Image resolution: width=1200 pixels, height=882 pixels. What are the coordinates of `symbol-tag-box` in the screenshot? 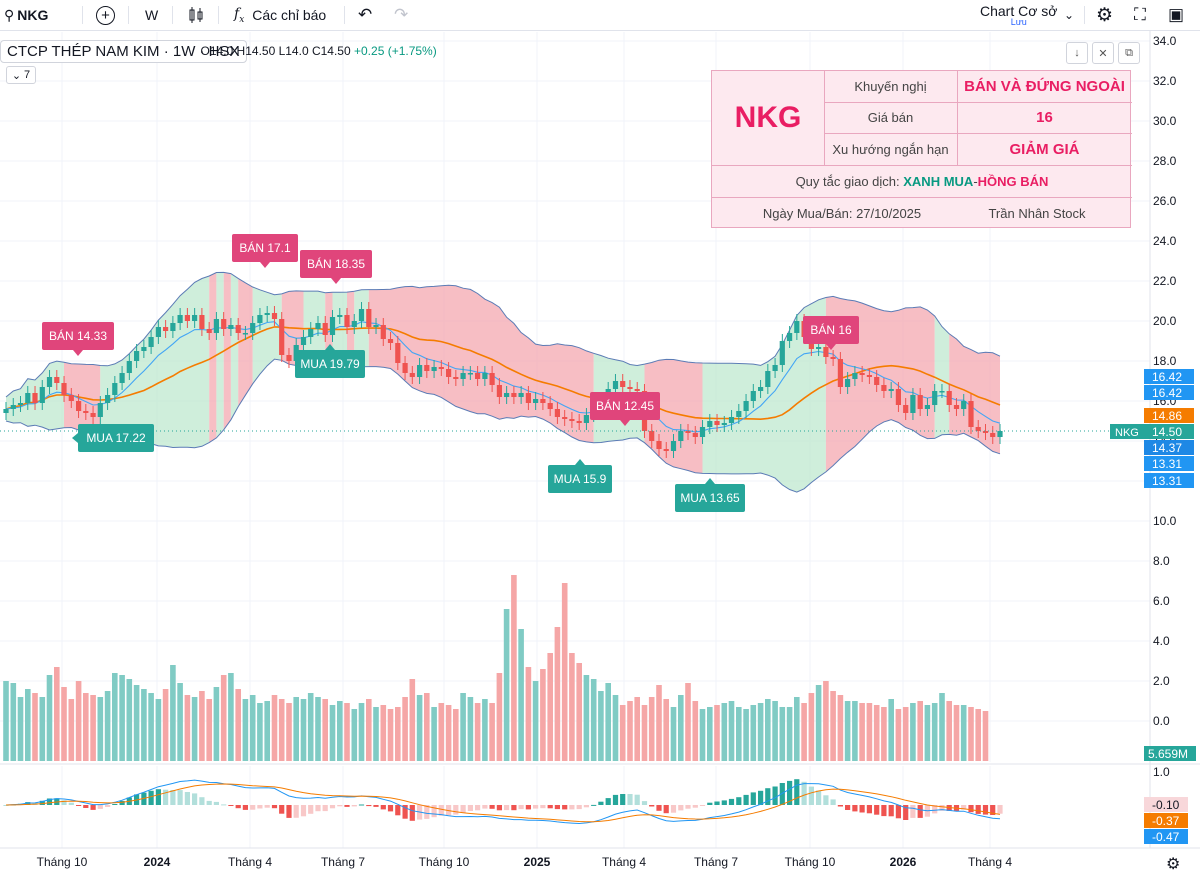 It's located at (1127, 431).